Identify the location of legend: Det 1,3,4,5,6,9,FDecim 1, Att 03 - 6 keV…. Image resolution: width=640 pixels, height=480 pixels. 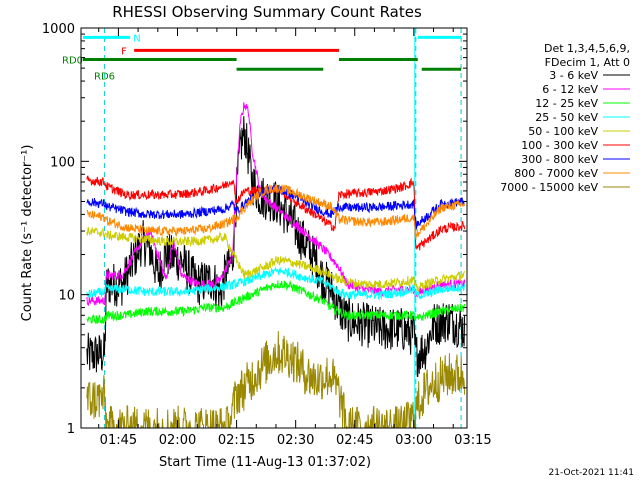
(565, 118).